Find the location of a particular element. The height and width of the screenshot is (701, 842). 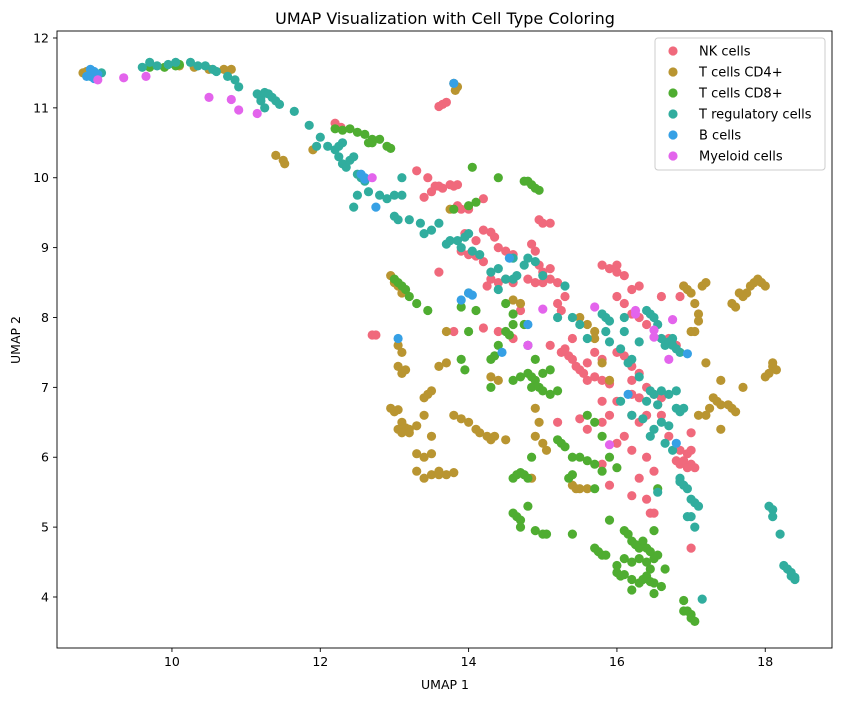

legend-label-2: T cells CD8+ is located at coordinates (740, 94).